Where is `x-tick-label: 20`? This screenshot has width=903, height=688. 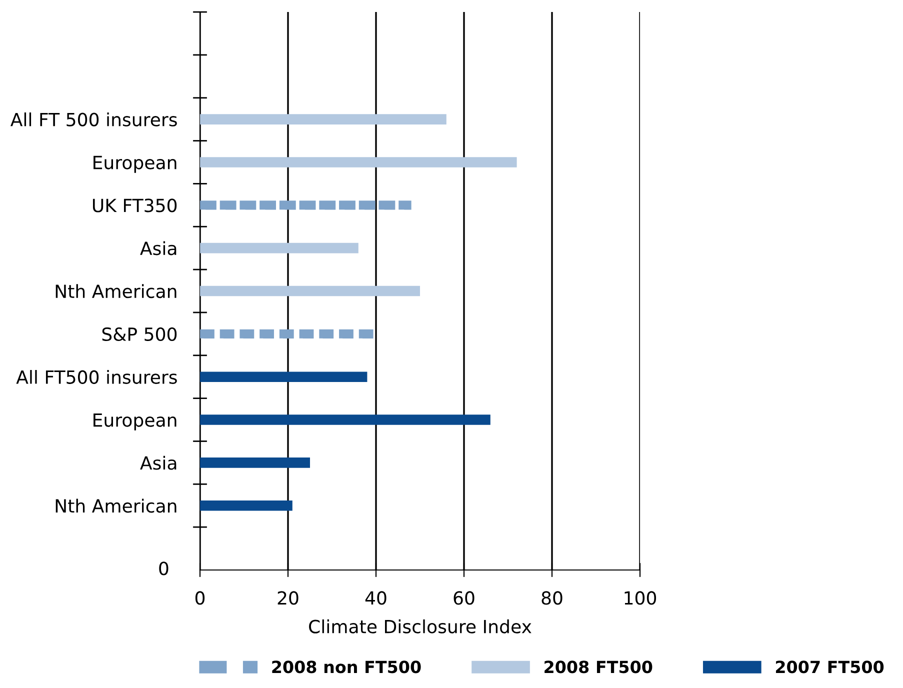
x-tick-label: 20 is located at coordinates (288, 598).